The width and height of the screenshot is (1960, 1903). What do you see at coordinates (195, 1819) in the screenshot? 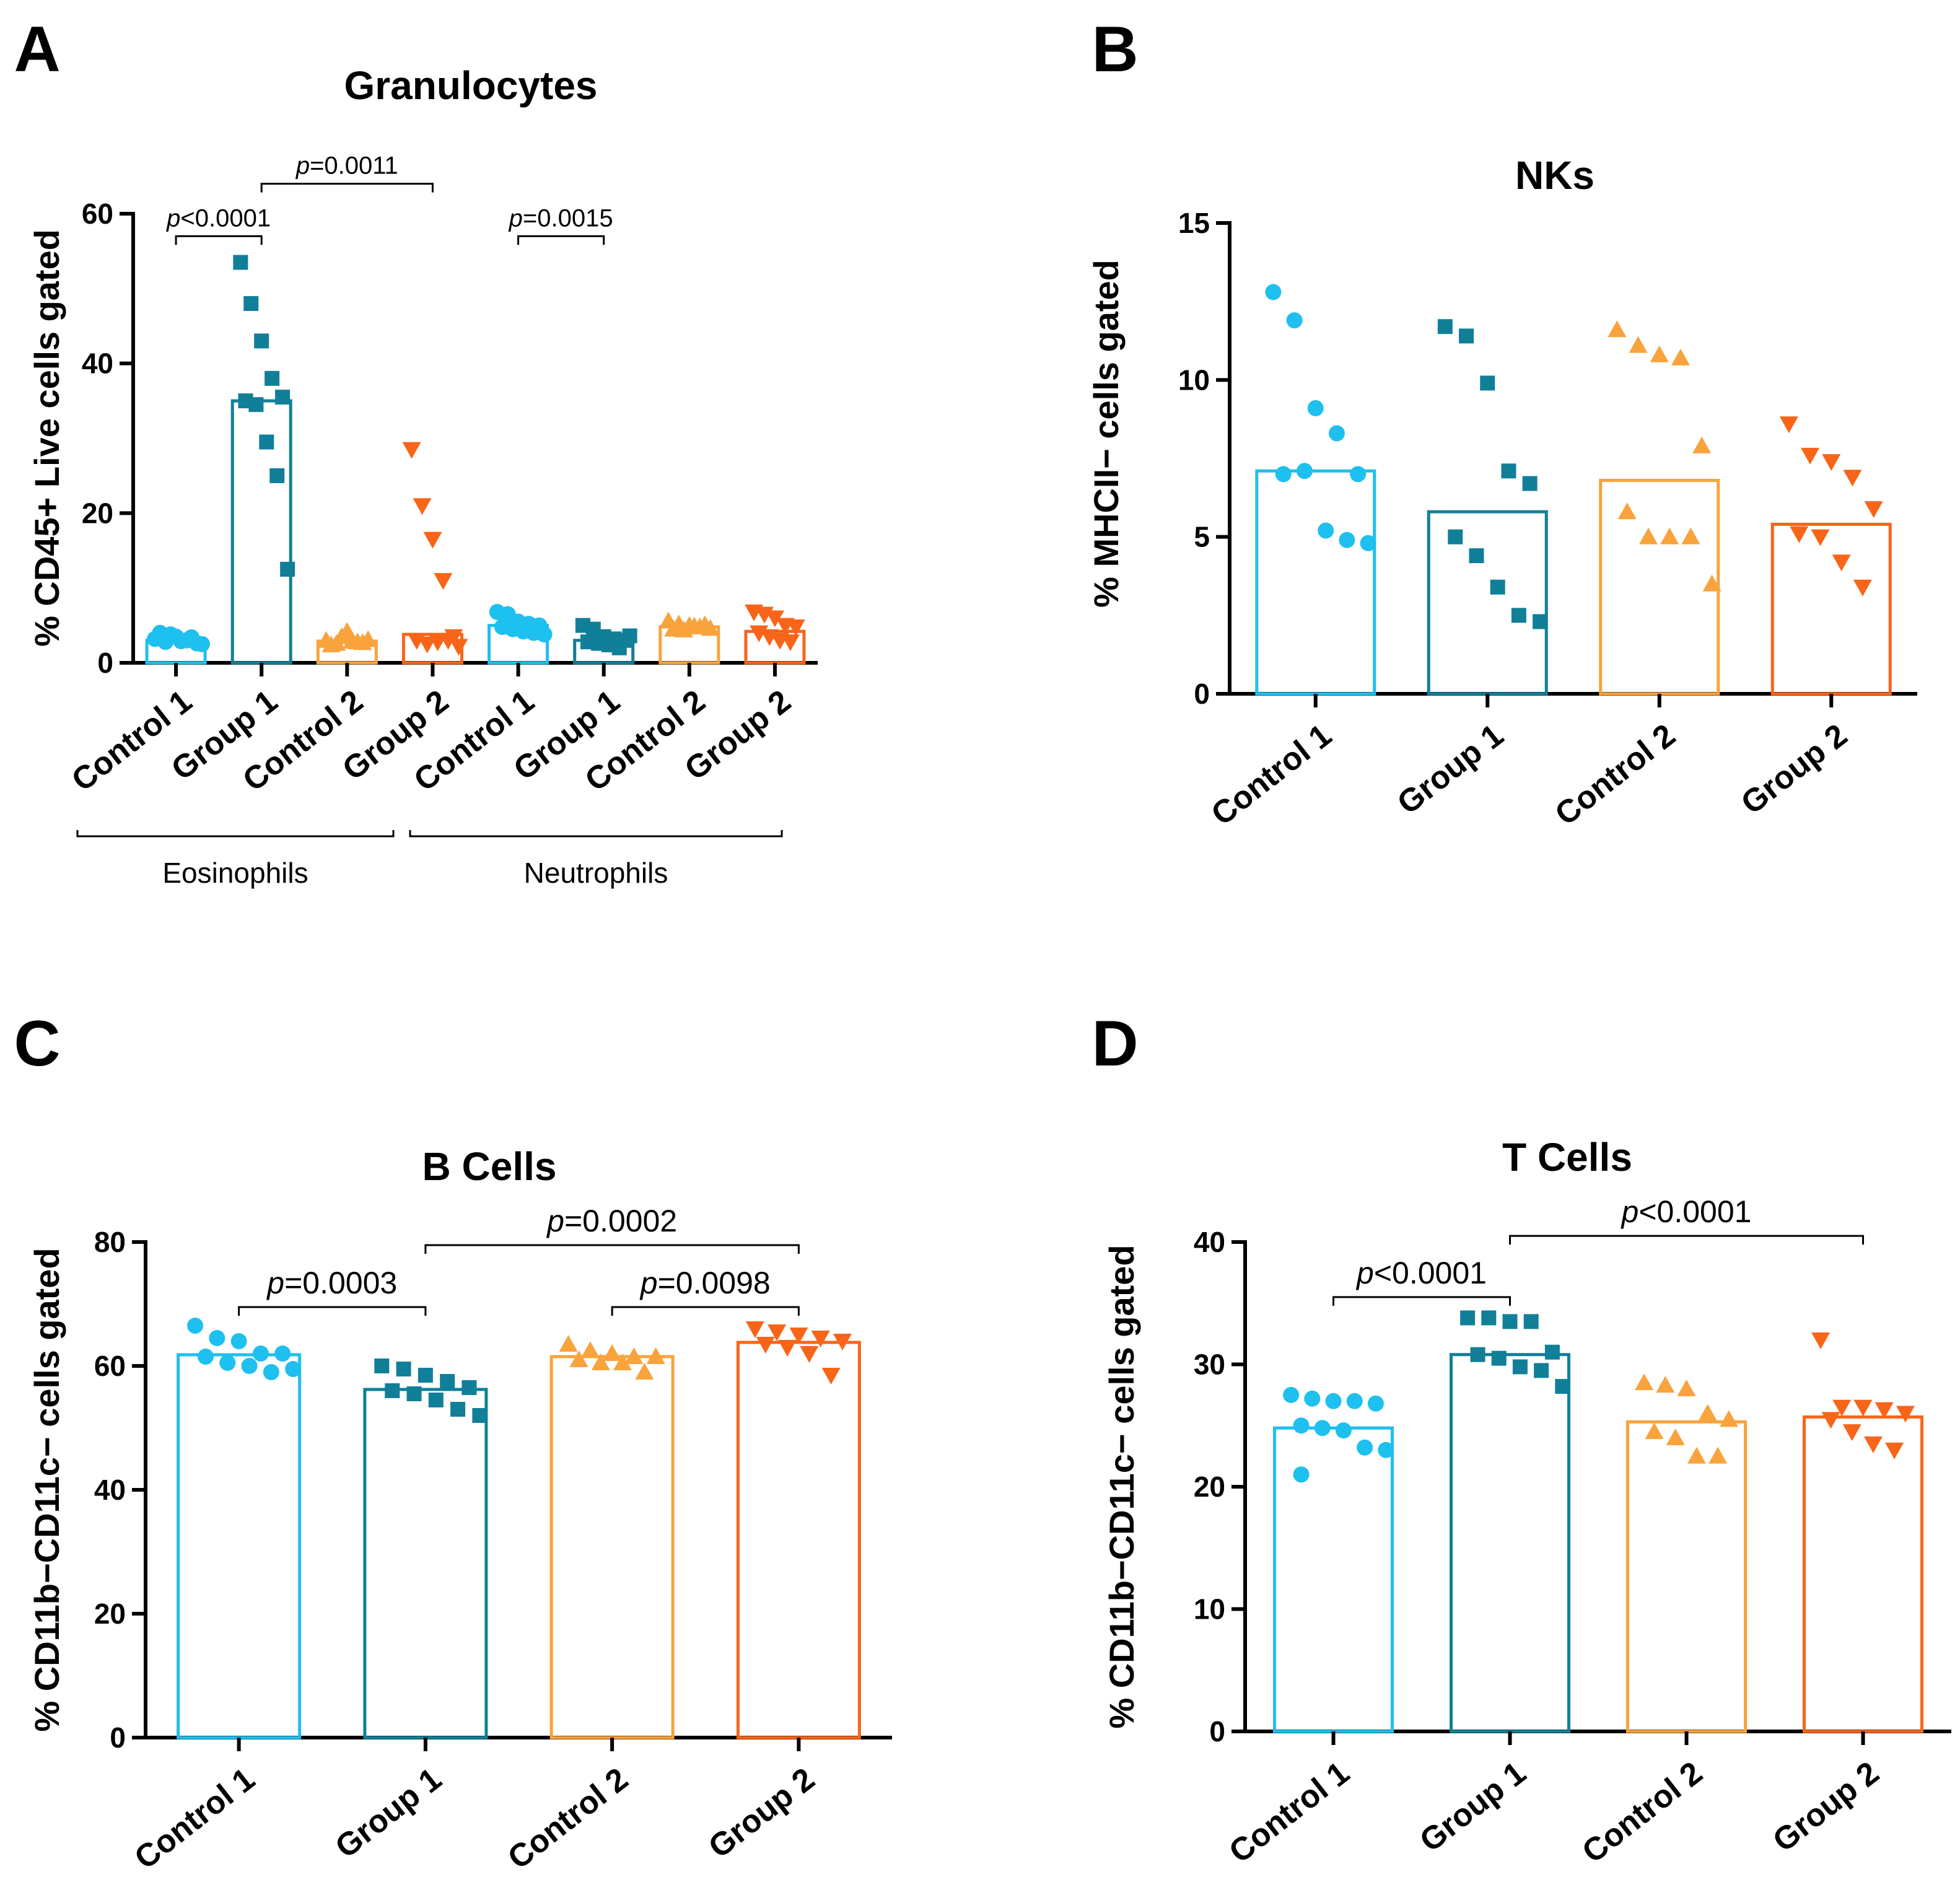
I see `x-tick-label: Control 1` at bounding box center [195, 1819].